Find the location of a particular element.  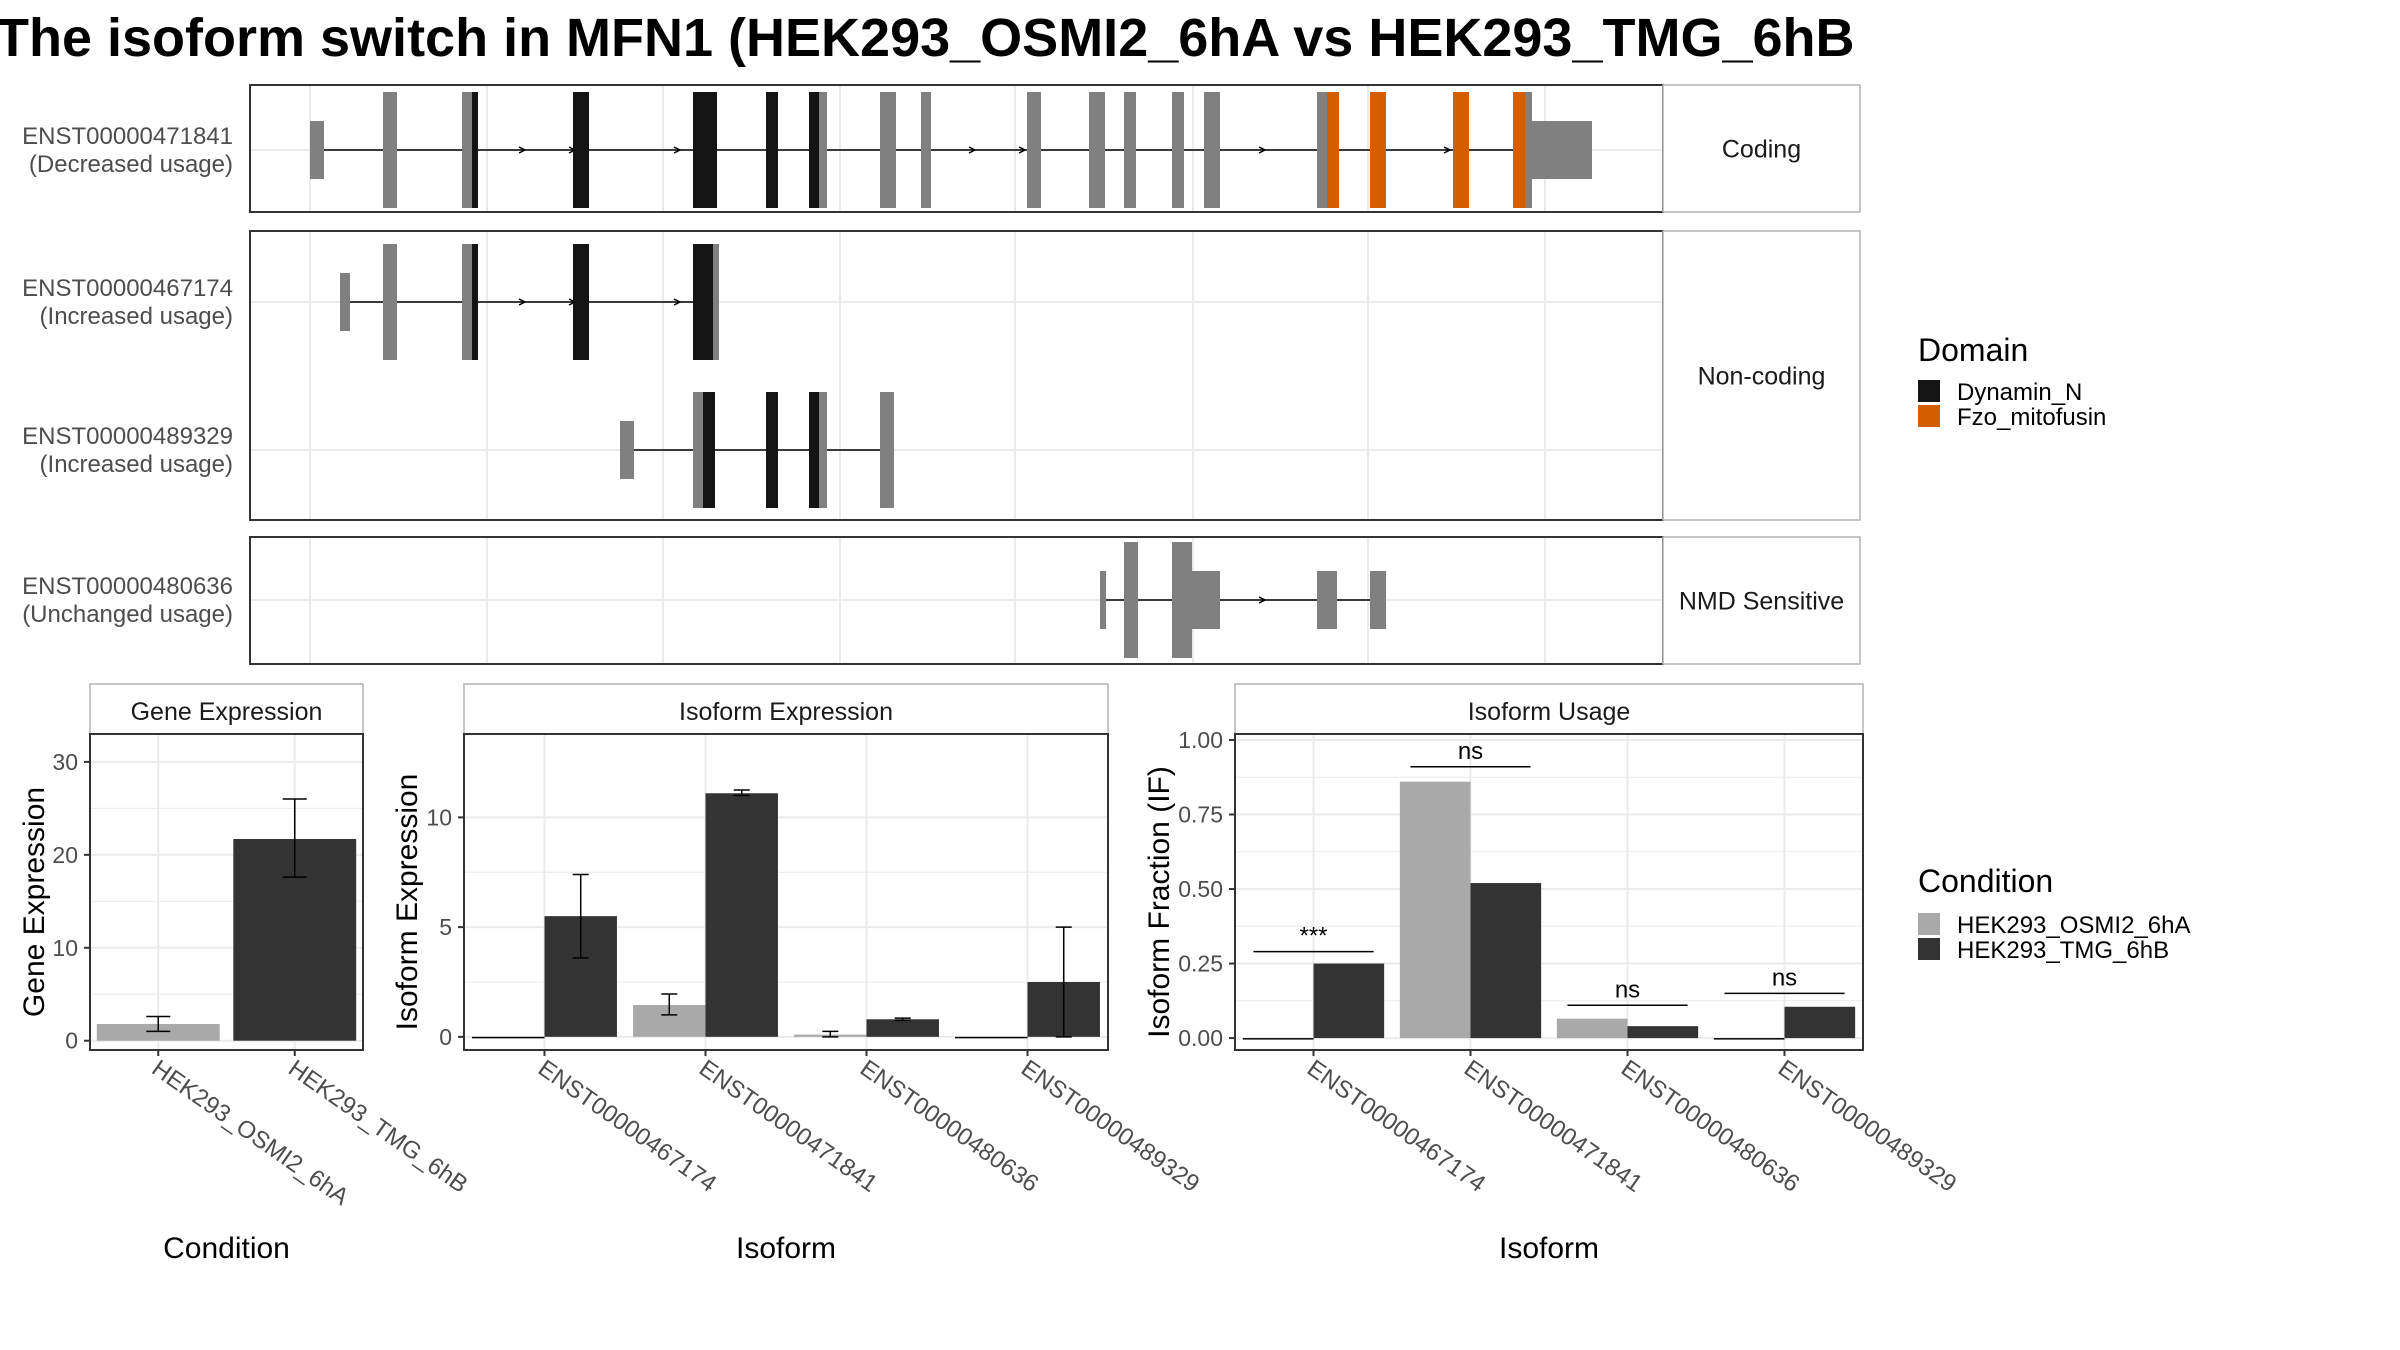

domain-legend-title: Domain is located at coordinates (1973, 350).